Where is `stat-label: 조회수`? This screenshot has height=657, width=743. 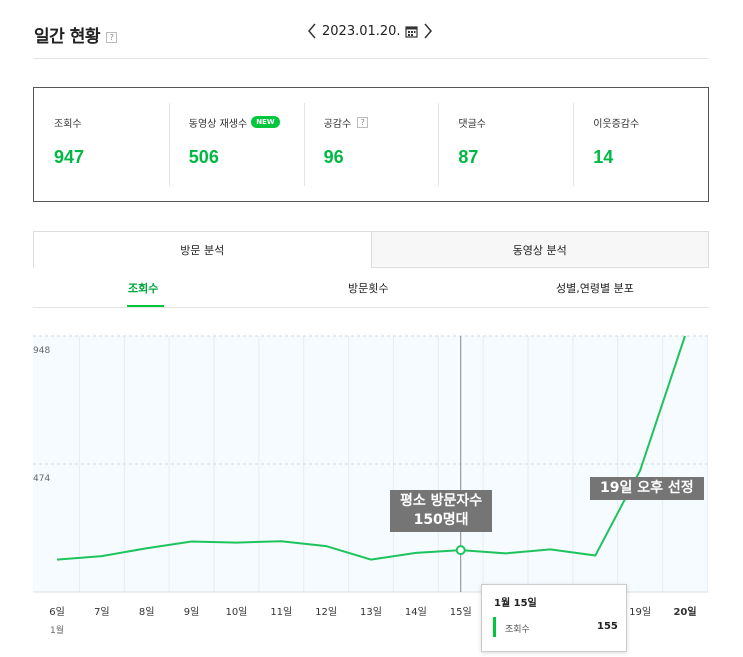 stat-label: 조회수 is located at coordinates (68, 124).